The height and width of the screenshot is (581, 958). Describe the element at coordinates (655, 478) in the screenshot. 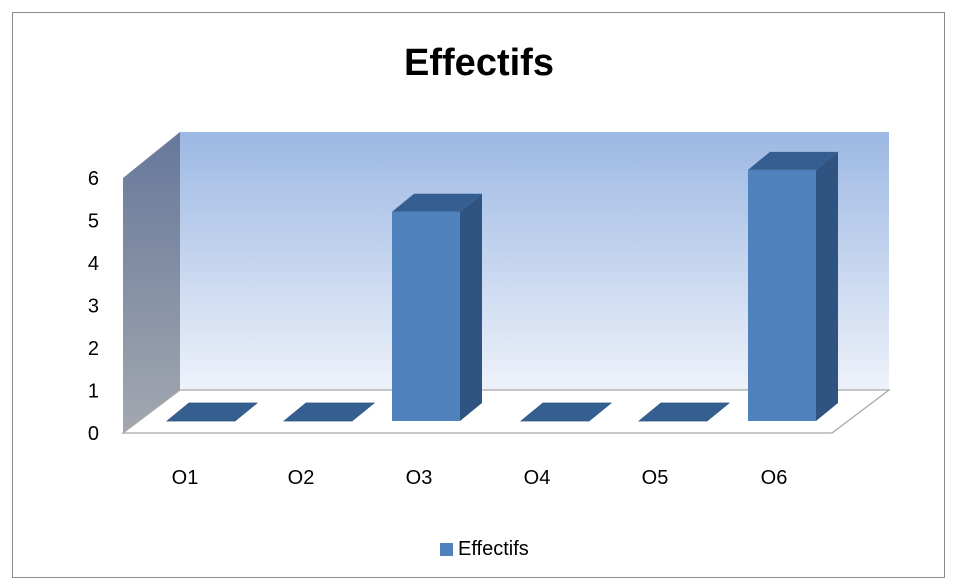

I see `x-tick-label: O5` at that location.